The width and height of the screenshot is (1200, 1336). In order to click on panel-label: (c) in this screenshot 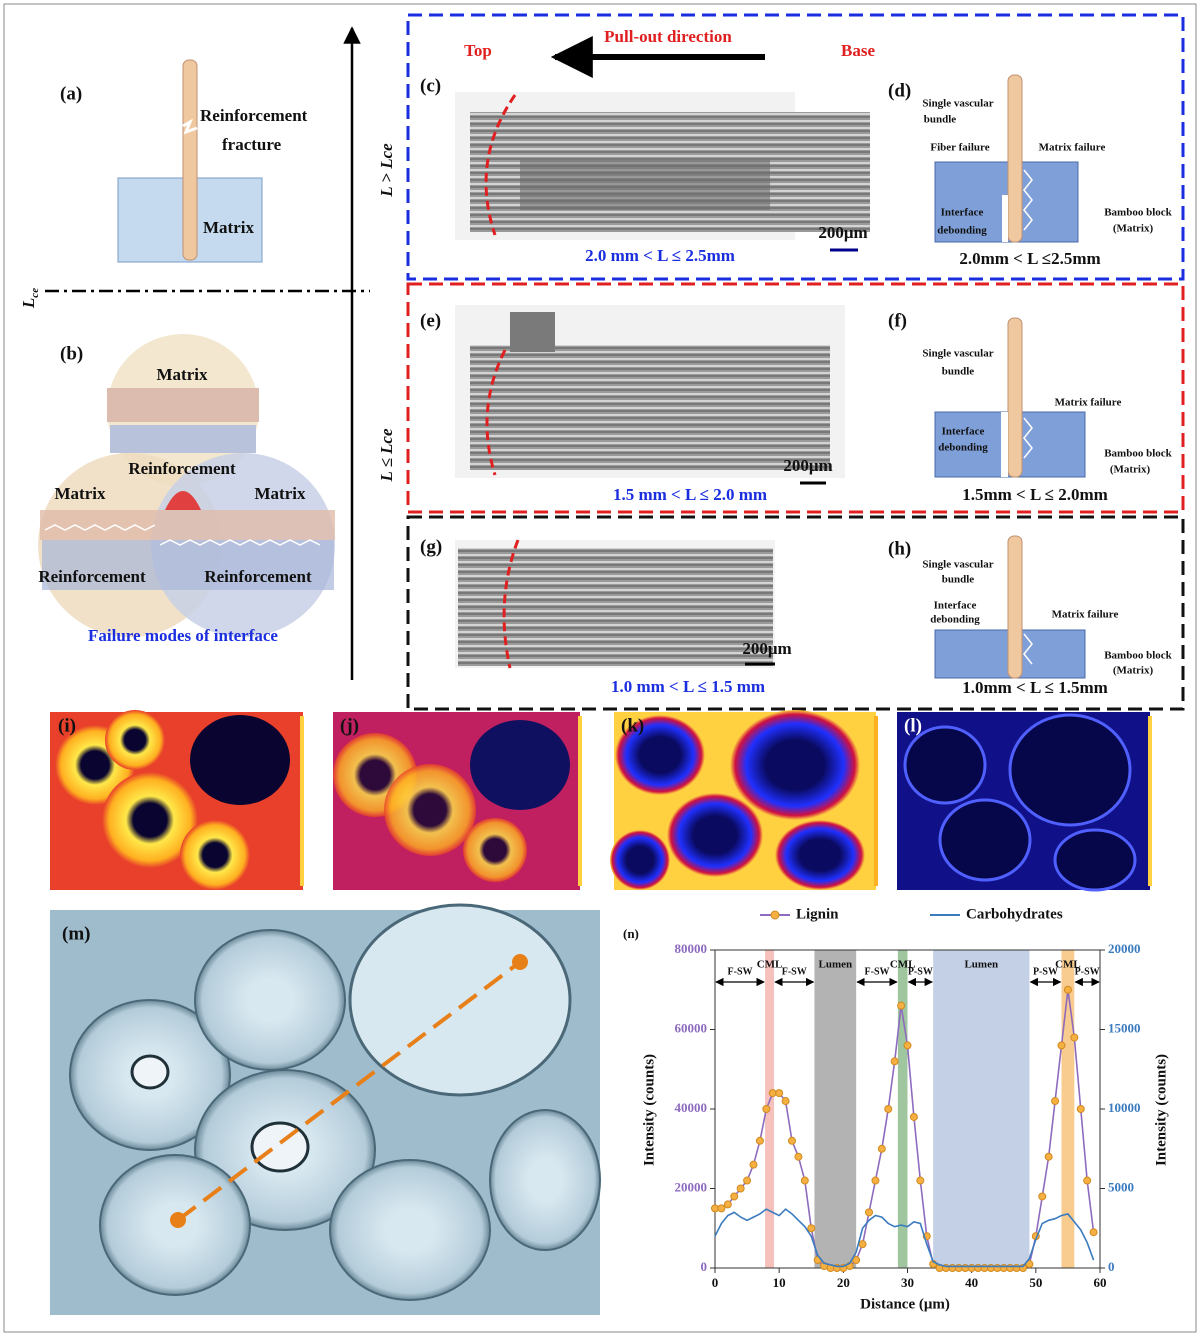, I will do `click(430, 85)`.